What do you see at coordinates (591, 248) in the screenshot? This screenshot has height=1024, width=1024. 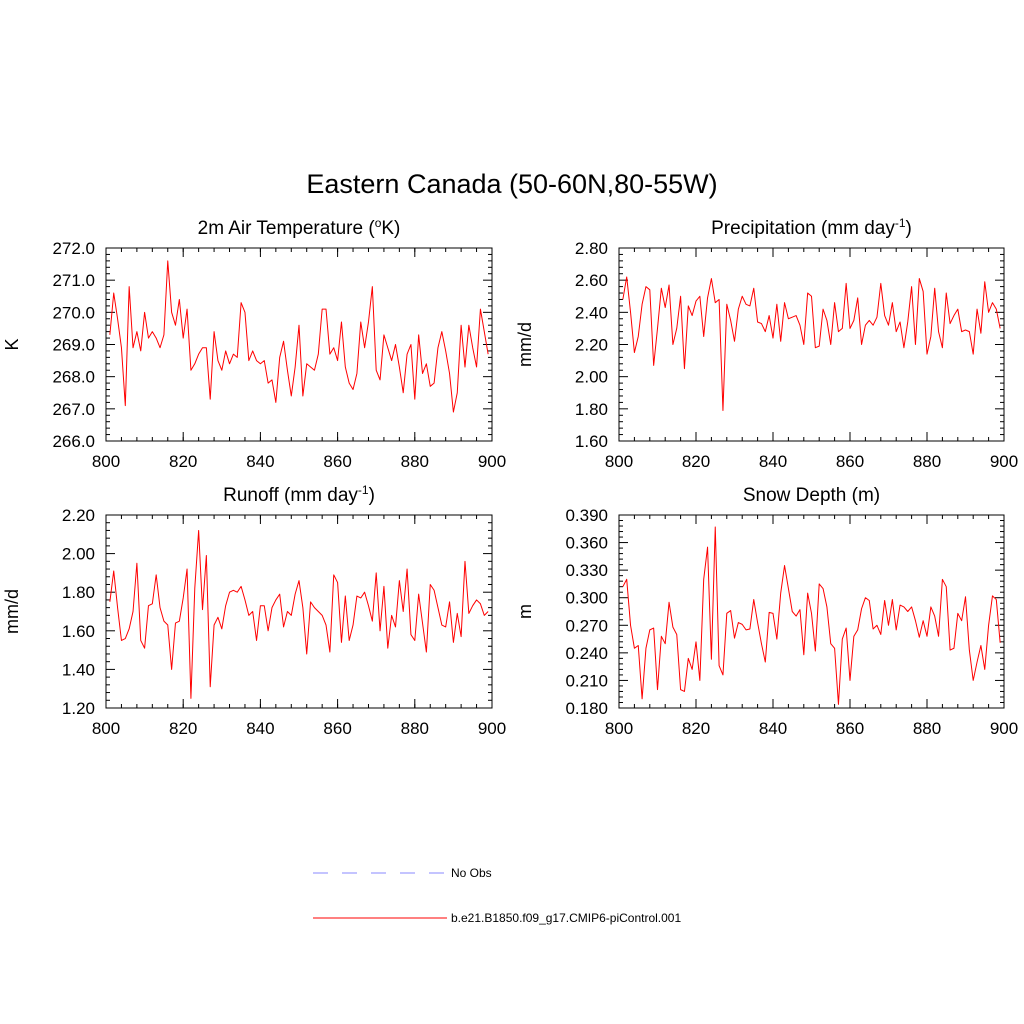 I see `y-tick-label: 2.80` at bounding box center [591, 248].